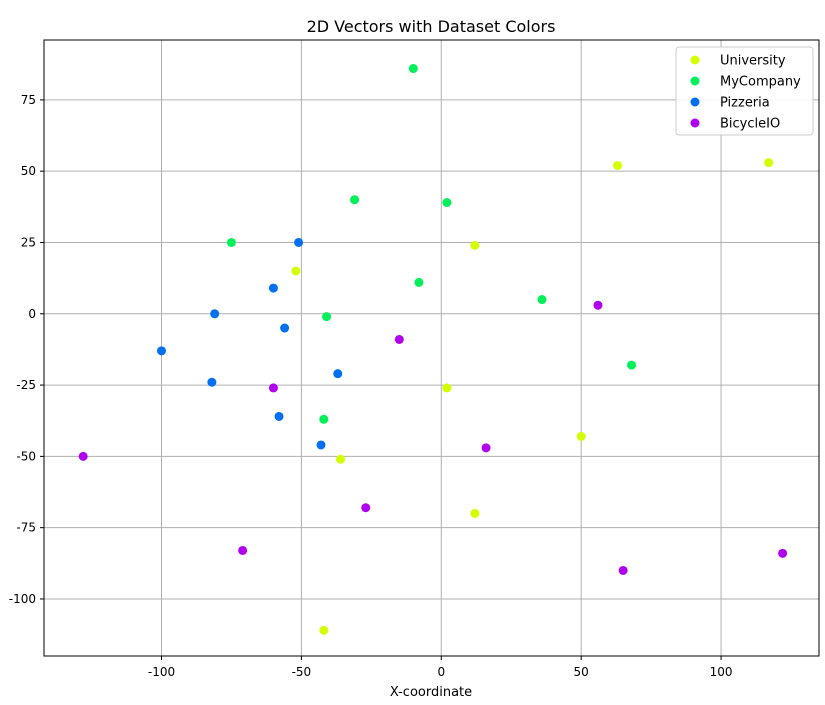  What do you see at coordinates (26, 385) in the screenshot?
I see `y-tick-label: -25` at bounding box center [26, 385].